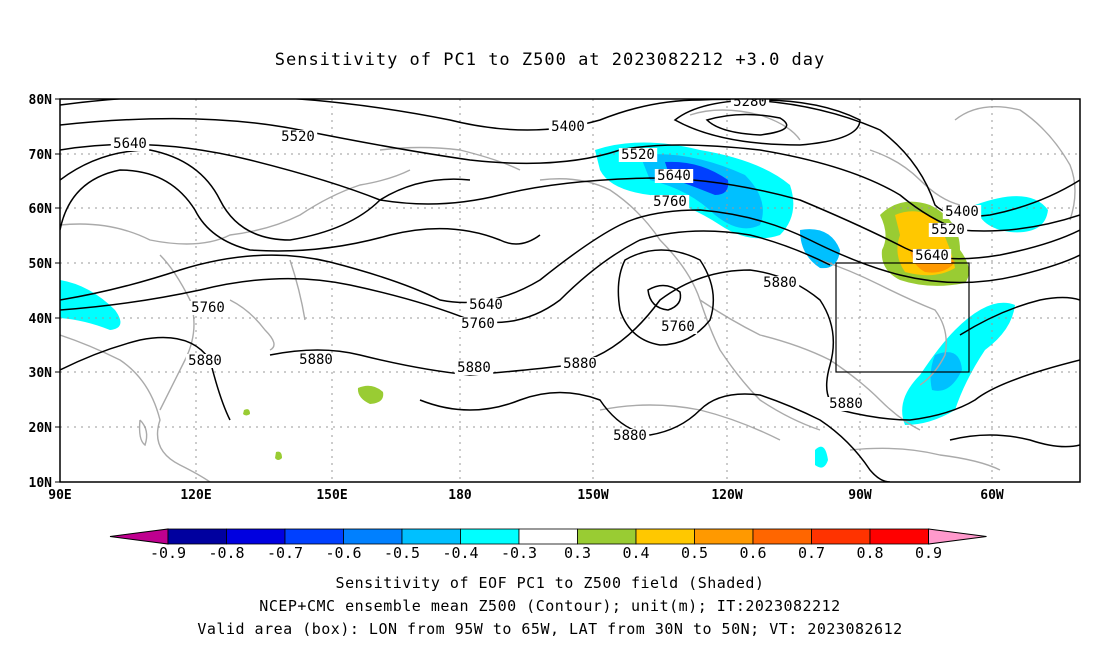 Image resolution: width=1100 pixels, height=650 pixels. What do you see at coordinates (1014, 441) in the screenshot?
I see `contour-5880-east` at bounding box center [1014, 441].